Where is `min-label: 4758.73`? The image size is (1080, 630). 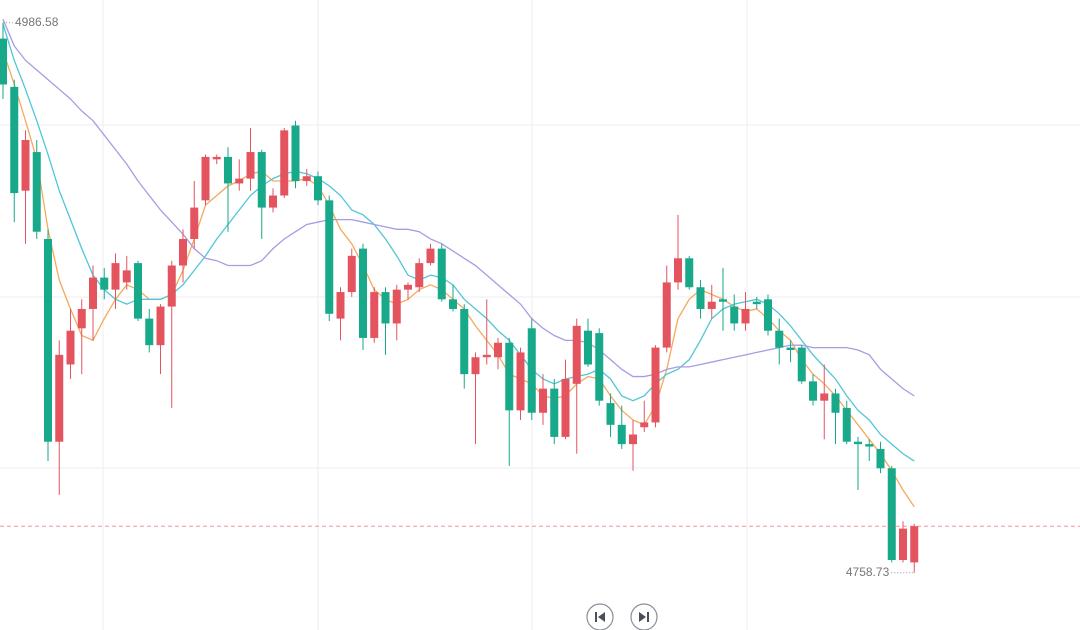 min-label: 4758.73 is located at coordinates (868, 572).